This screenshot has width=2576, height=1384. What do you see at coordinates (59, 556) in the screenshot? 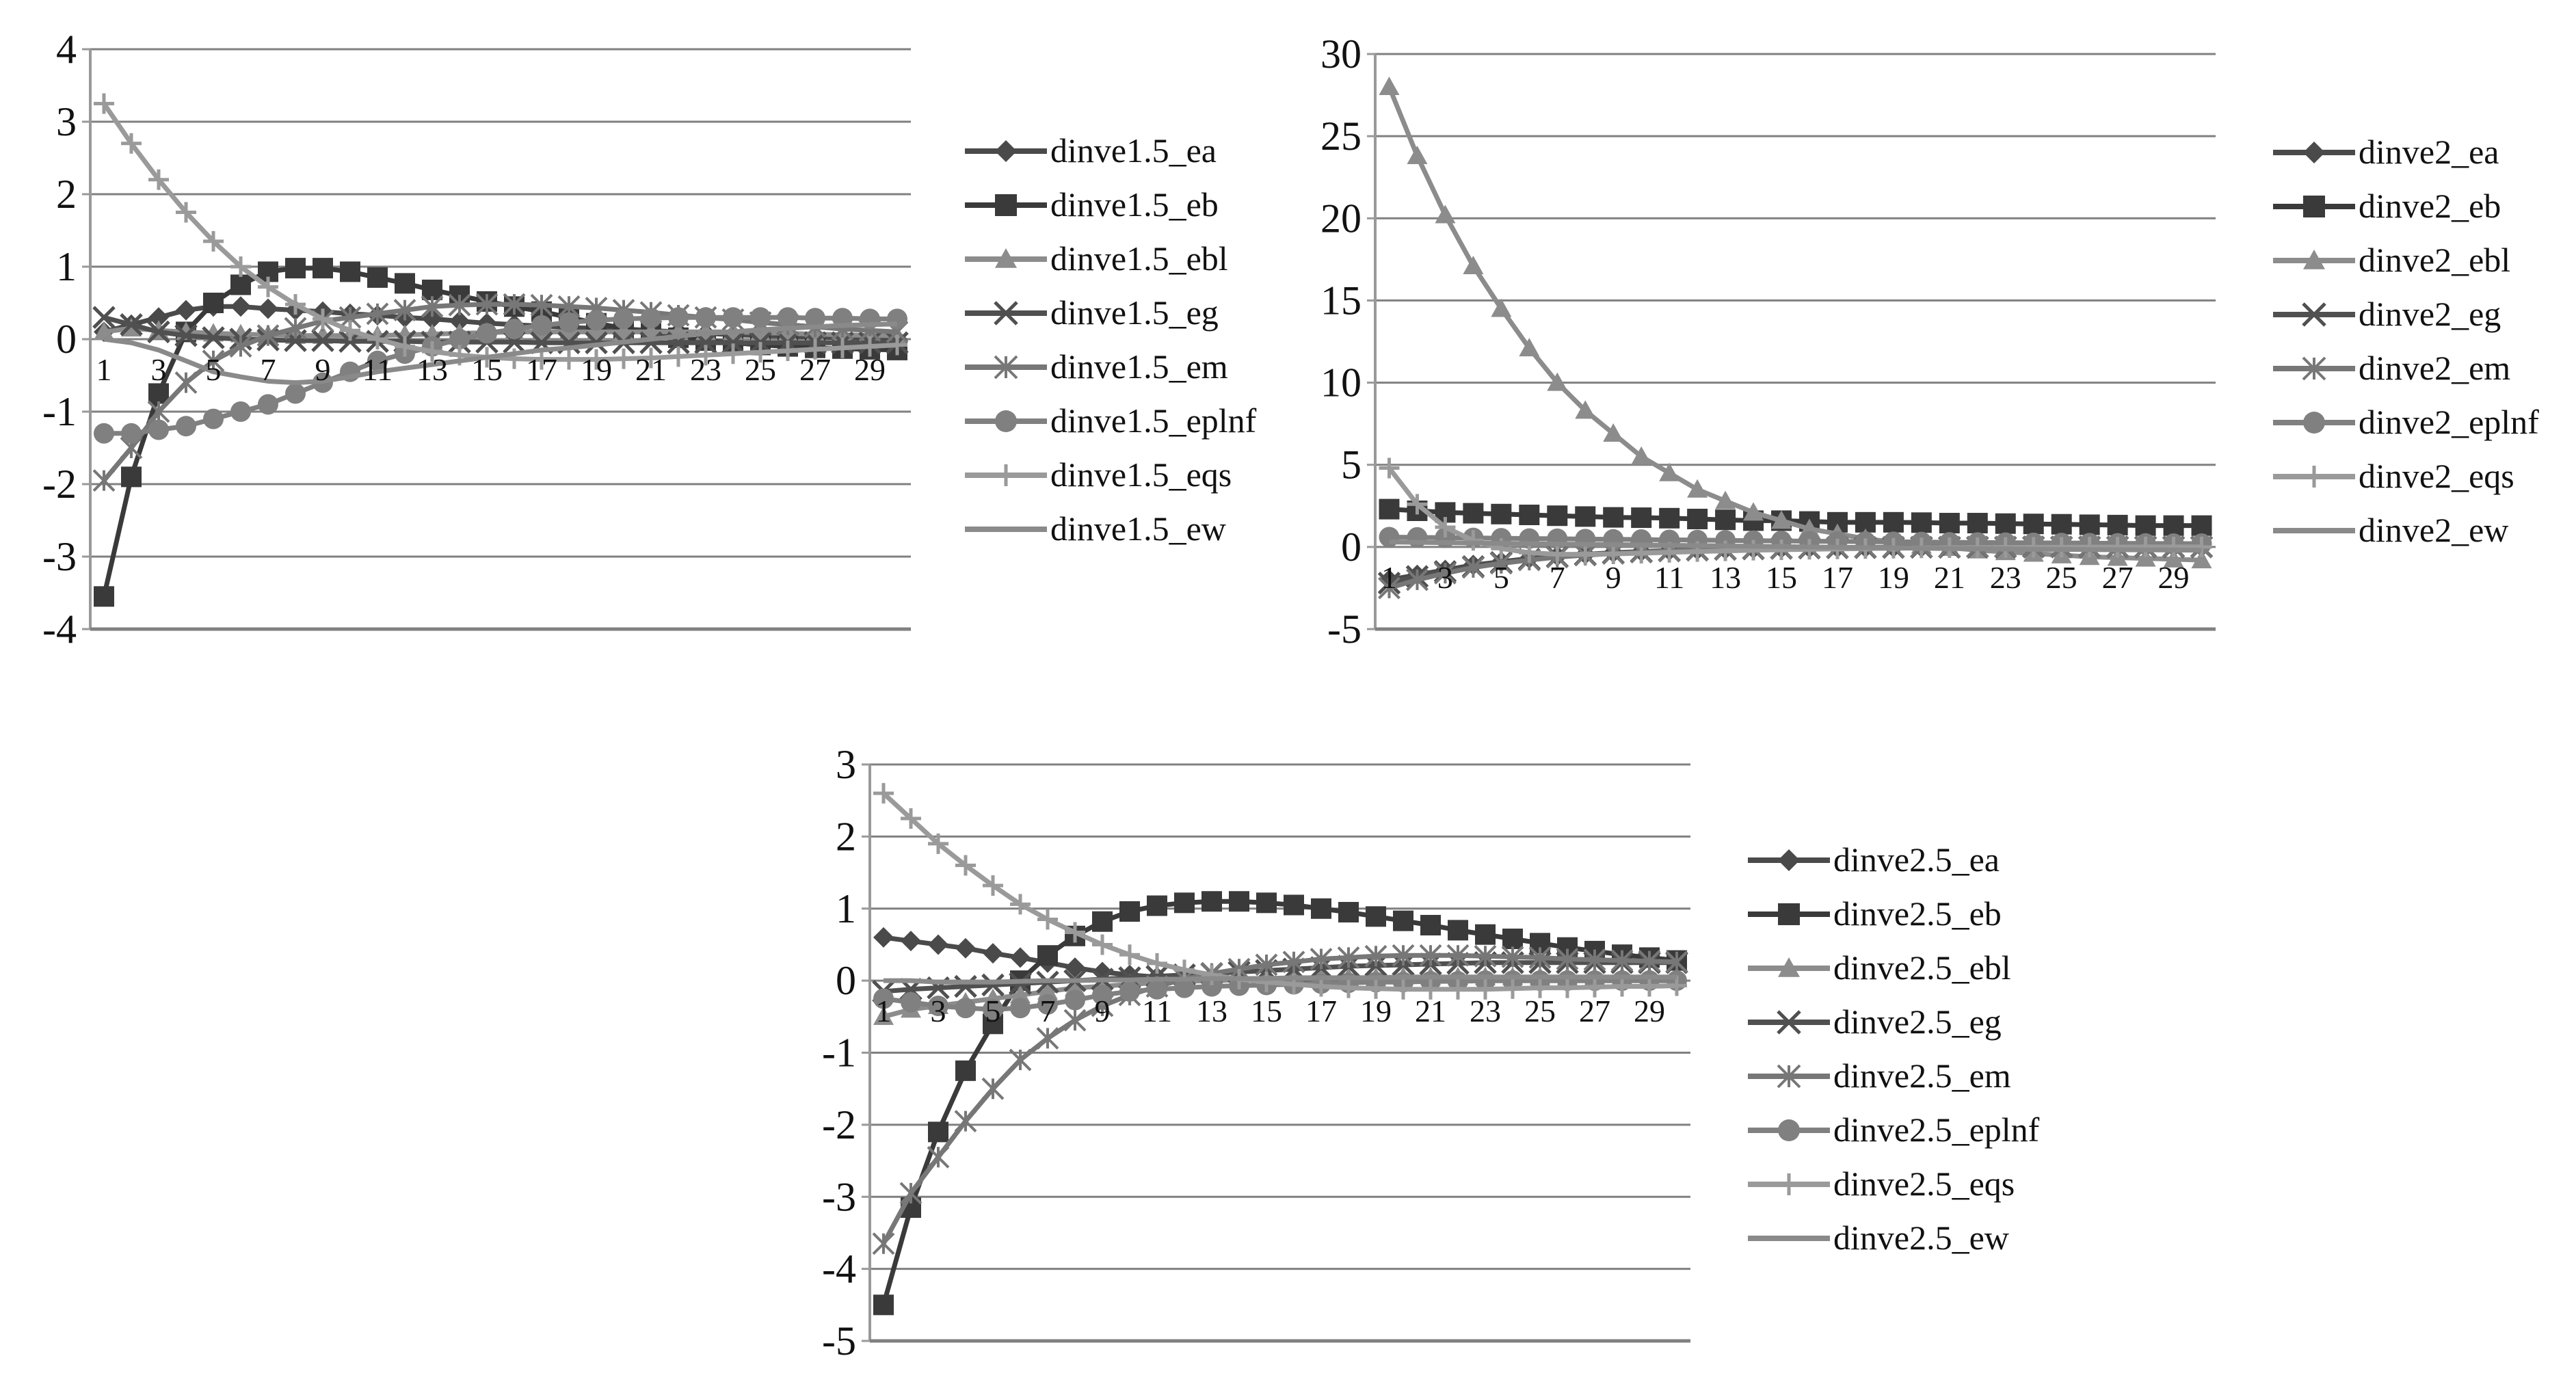
I see `y-tick-label: -3` at bounding box center [59, 556].